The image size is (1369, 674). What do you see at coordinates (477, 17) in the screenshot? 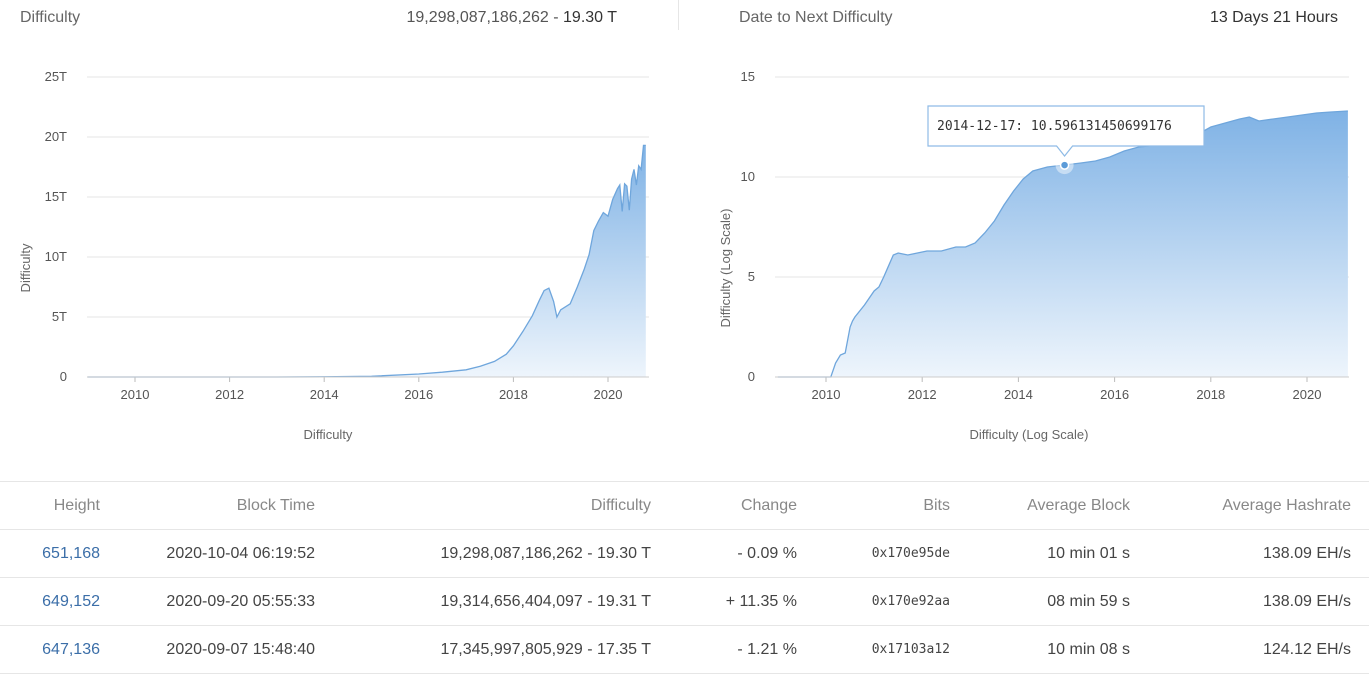
I see `difficulty-full: 19,298,087,186,262` at bounding box center [477, 17].